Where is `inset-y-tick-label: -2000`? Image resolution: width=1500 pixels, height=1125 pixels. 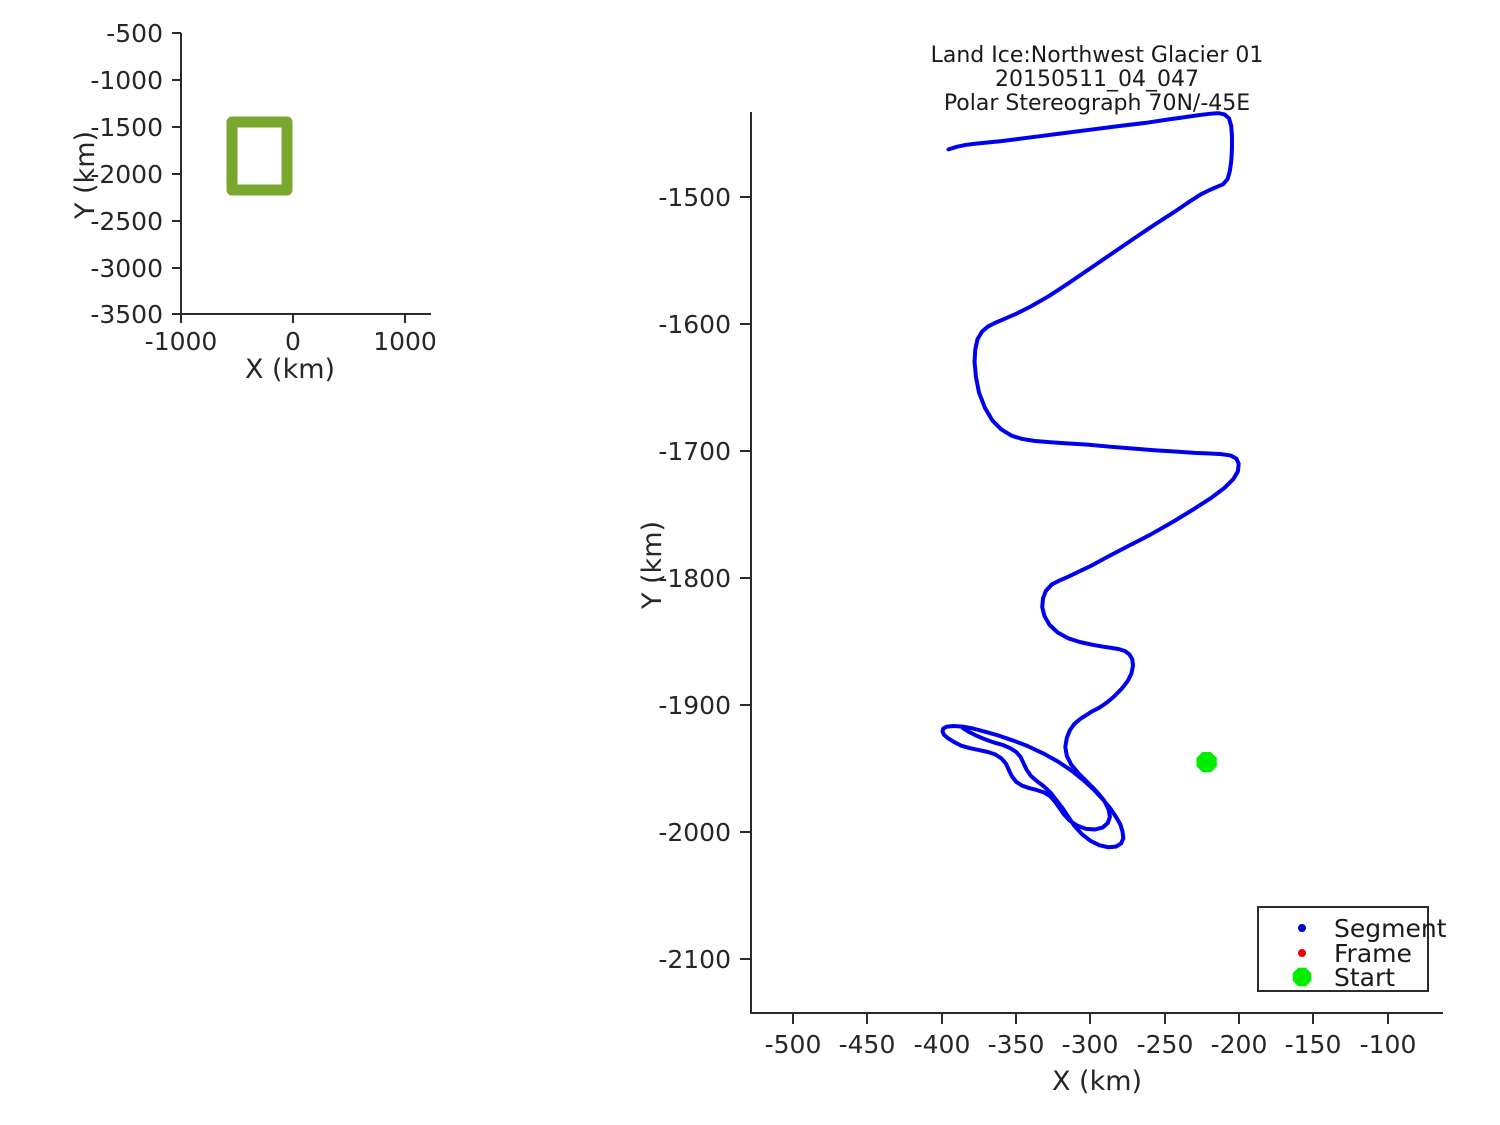 inset-y-tick-label: -2000 is located at coordinates (126, 174).